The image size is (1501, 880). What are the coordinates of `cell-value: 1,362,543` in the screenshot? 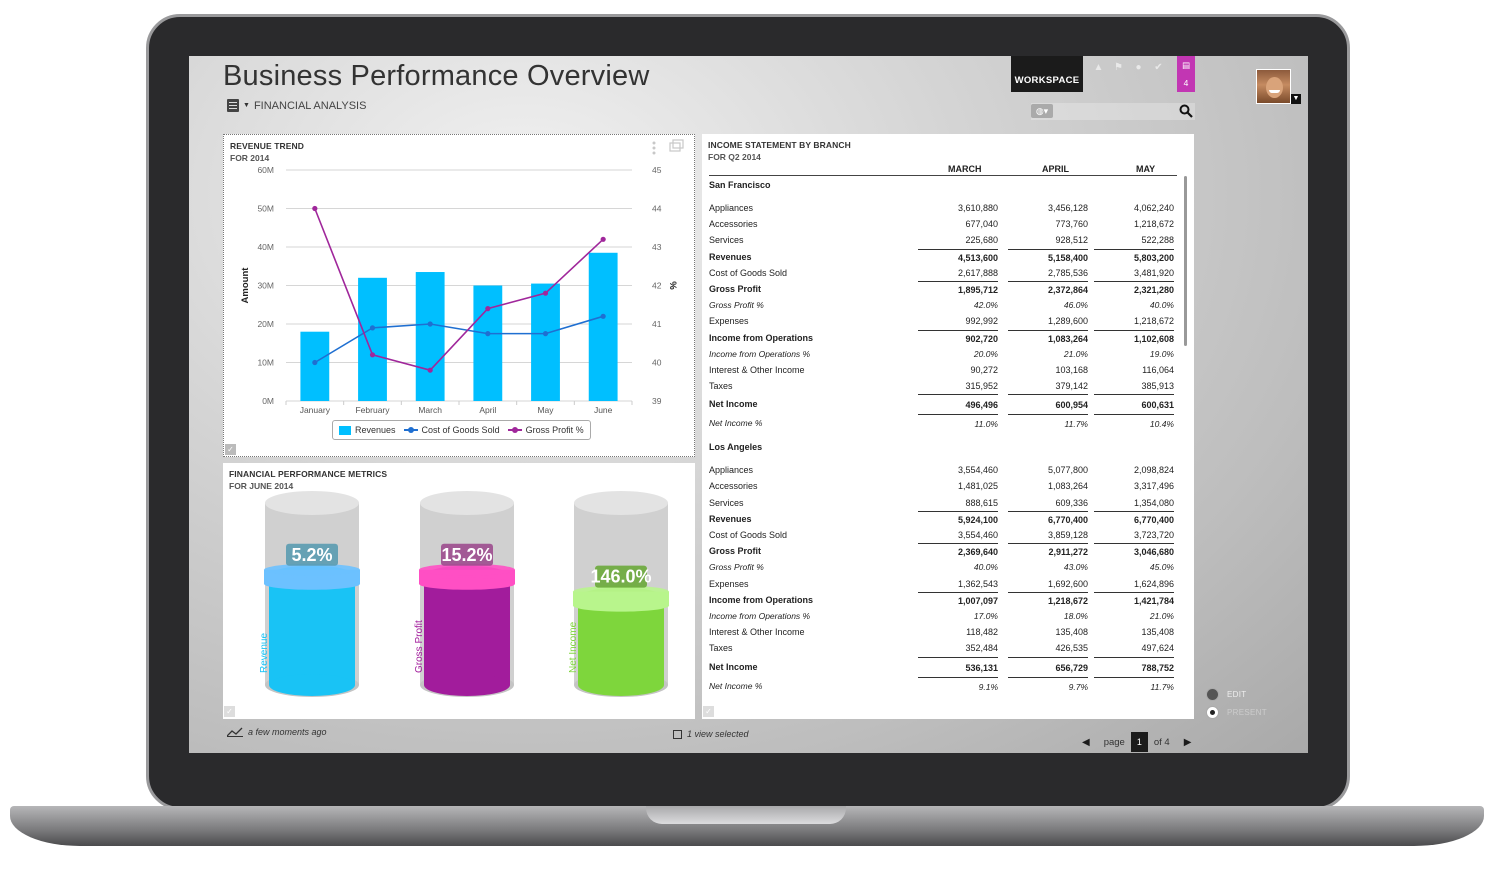 It's located at (977, 583).